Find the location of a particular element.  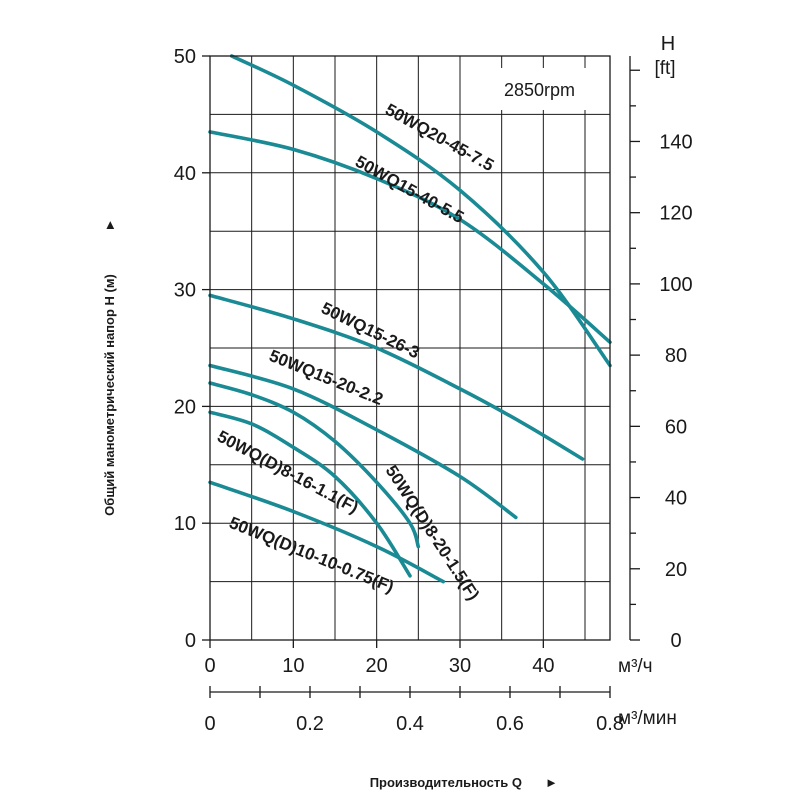

x2-tick-label: 0 is located at coordinates (209, 724).